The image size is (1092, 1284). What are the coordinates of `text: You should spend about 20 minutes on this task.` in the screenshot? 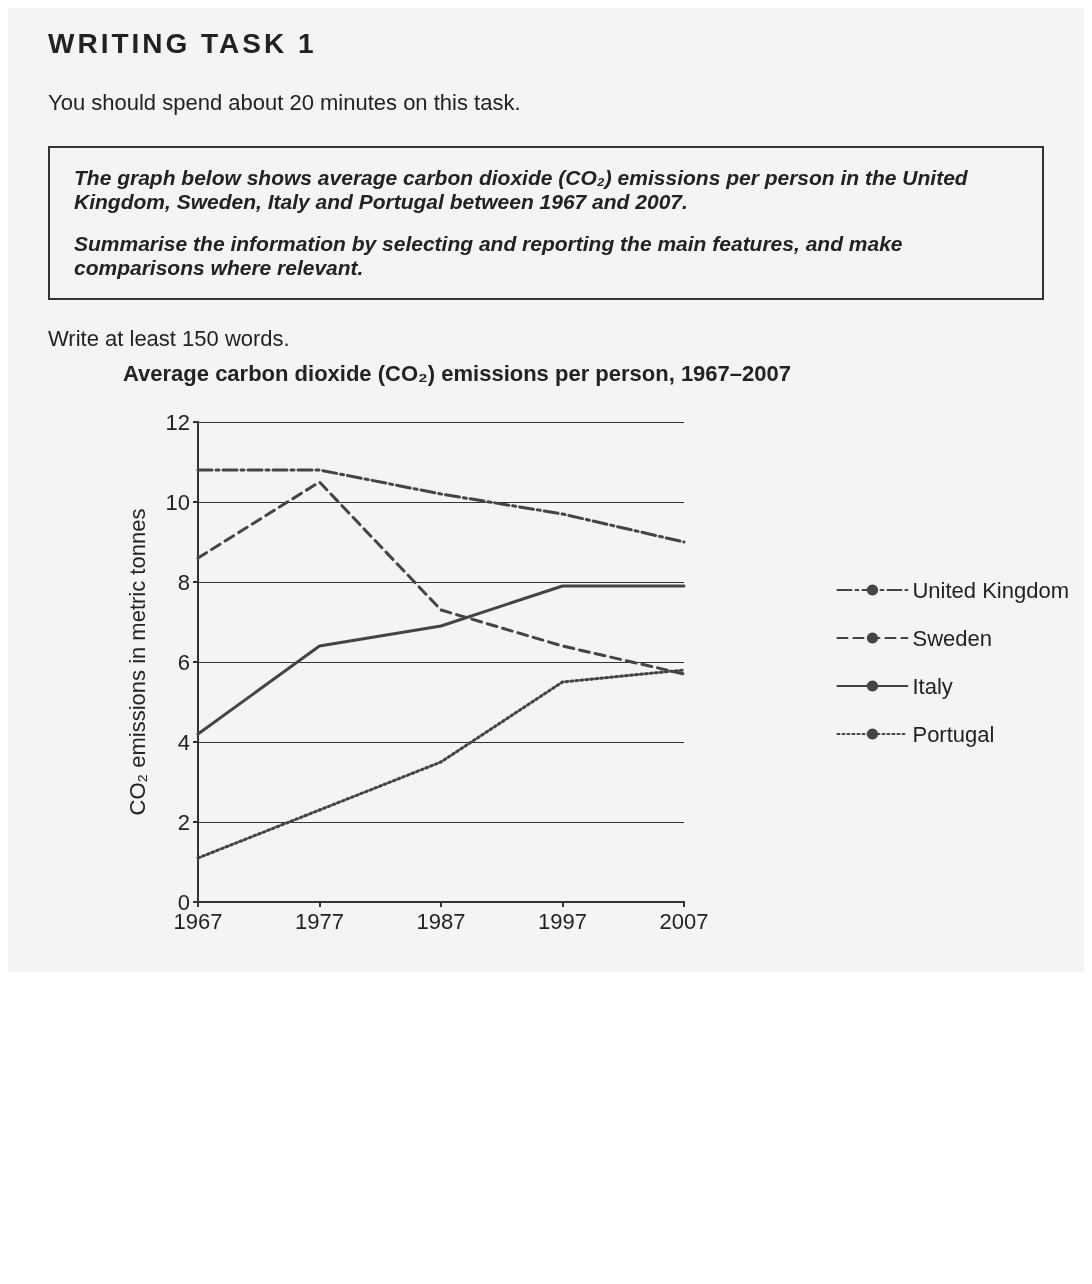 It's located at (285, 103).